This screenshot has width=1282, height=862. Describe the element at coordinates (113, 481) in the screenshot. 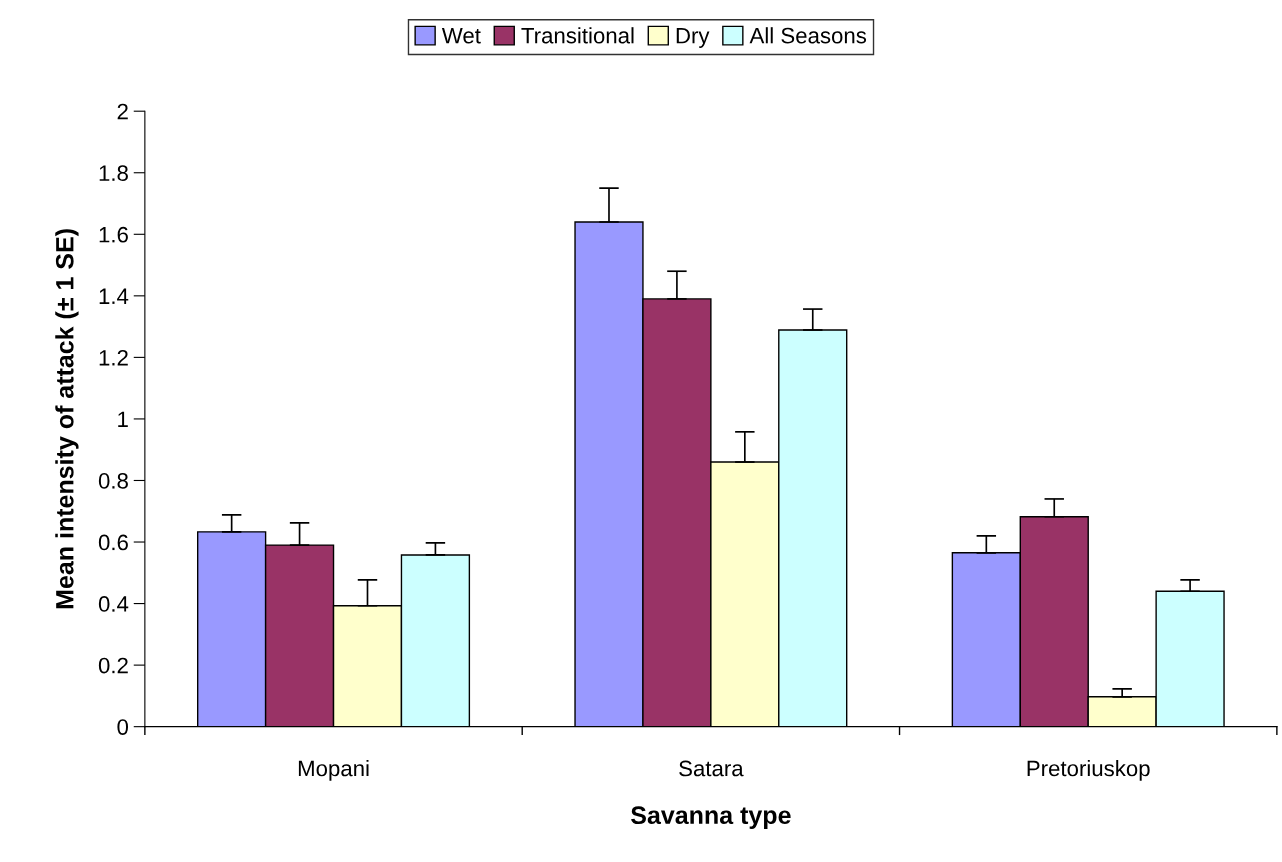

I see `y-tick-label: 0.8` at that location.